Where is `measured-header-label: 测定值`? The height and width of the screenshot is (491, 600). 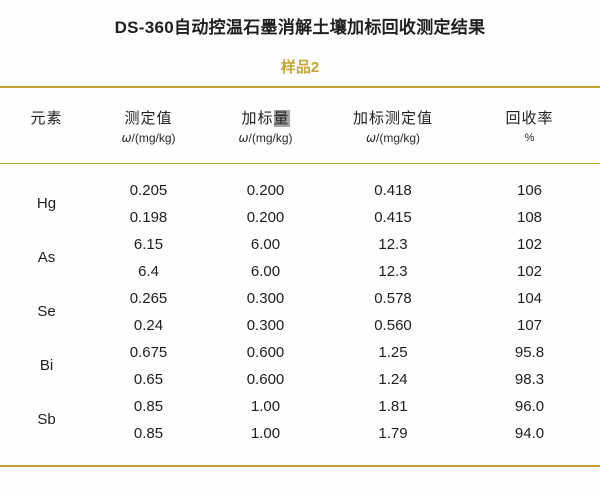 measured-header-label: 测定值 is located at coordinates (148, 118).